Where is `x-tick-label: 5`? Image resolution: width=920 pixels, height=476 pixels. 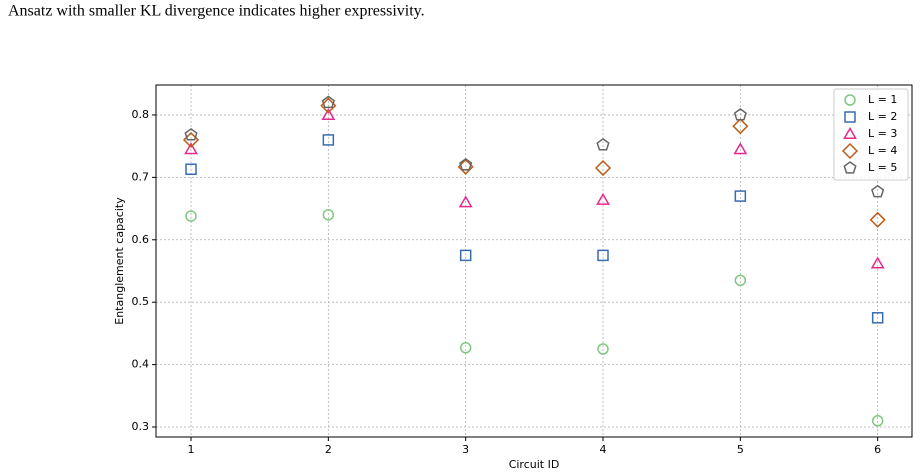 x-tick-label: 5 is located at coordinates (740, 449).